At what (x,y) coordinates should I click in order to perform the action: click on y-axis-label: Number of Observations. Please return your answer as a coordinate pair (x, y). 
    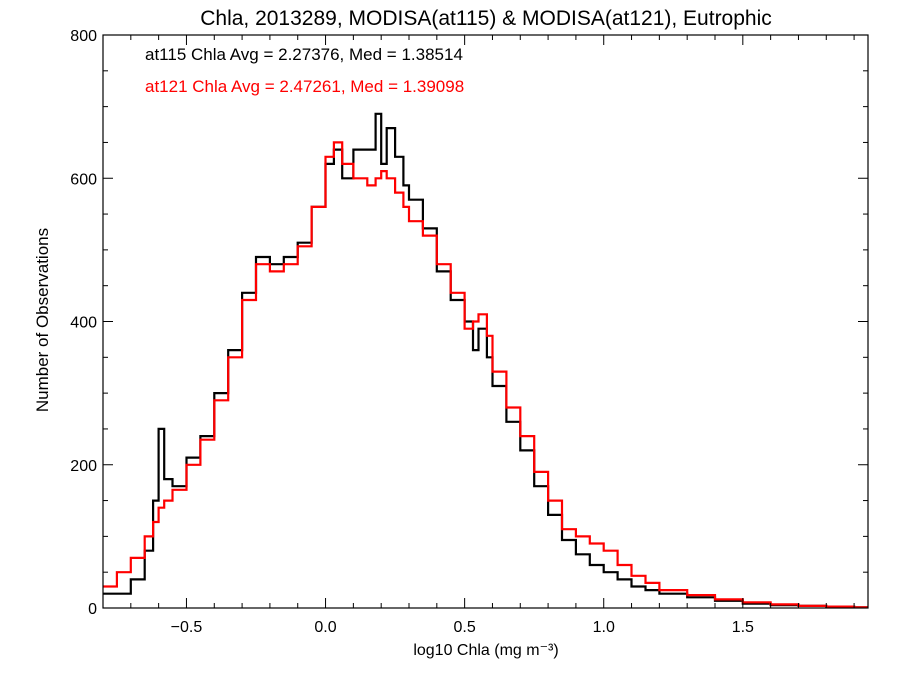
    Looking at the image, I should click on (42, 320).